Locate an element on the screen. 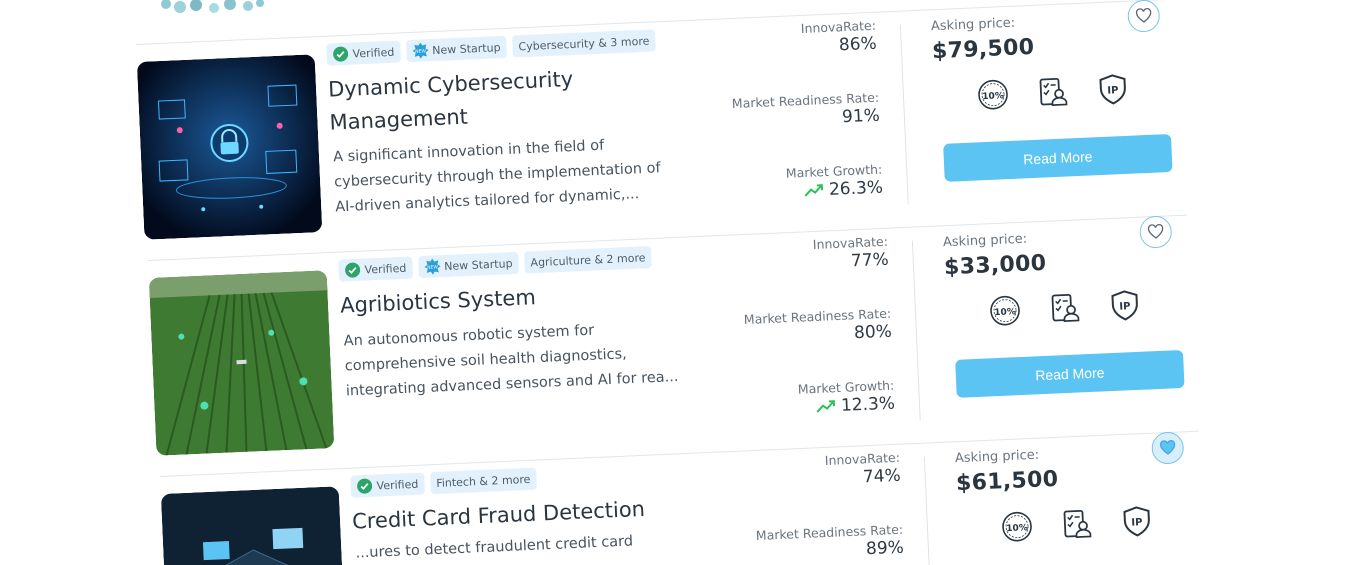  asking-price-value: $79,500 is located at coordinates (983, 49).